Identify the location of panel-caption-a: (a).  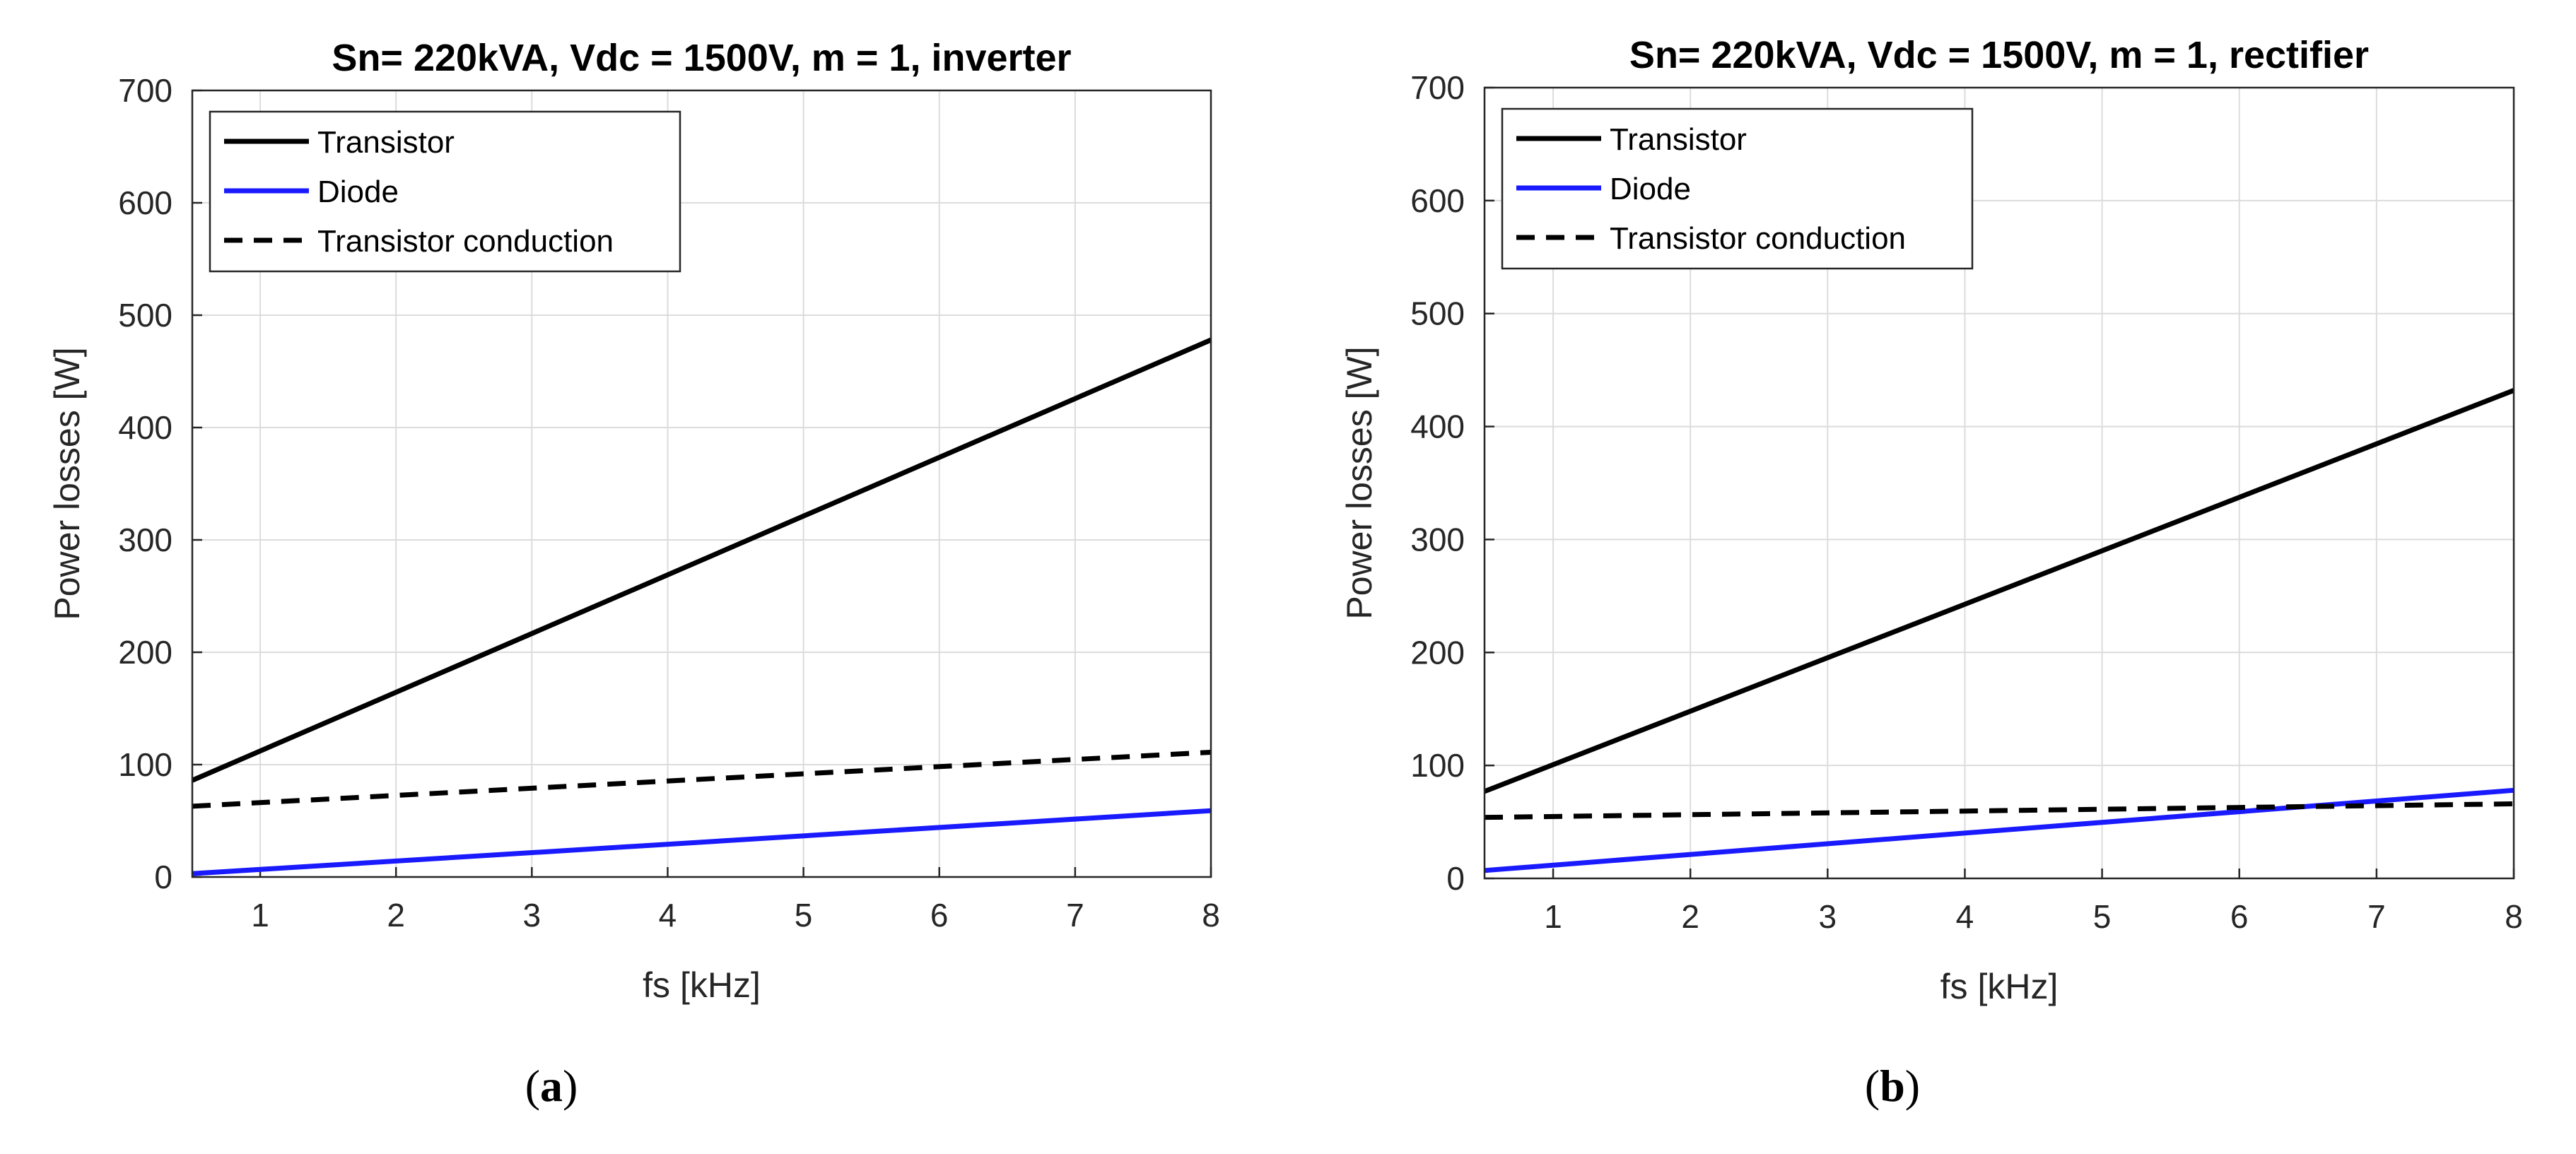
(552, 1086).